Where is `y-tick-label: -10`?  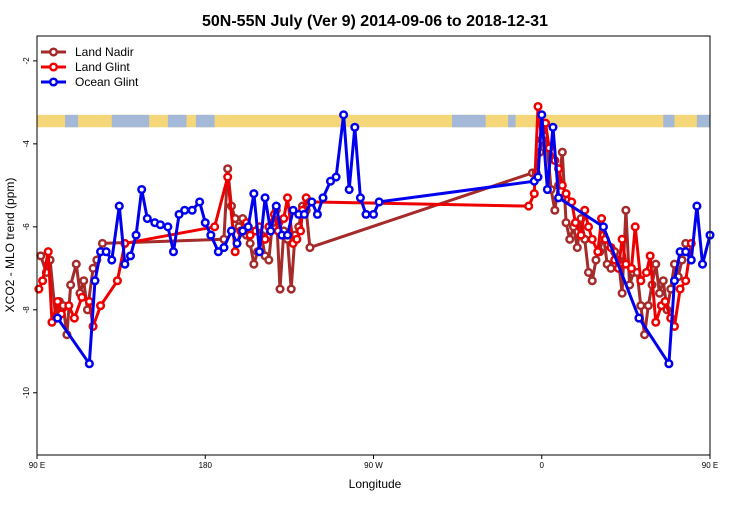
y-tick-label: -10 is located at coordinates (26, 392).